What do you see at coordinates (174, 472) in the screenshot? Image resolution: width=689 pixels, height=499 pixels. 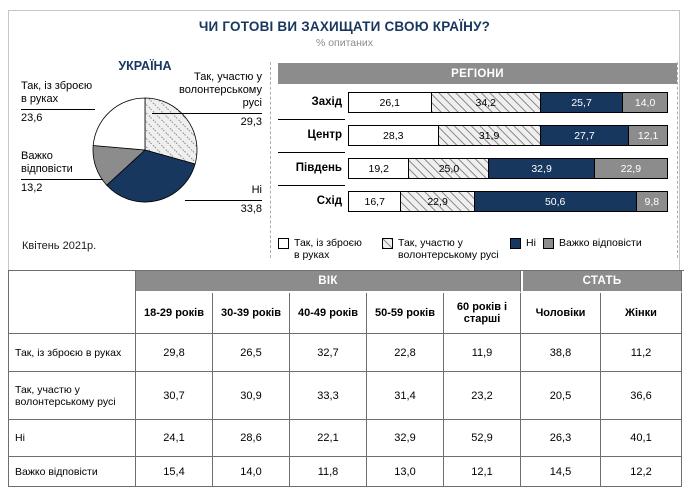 I see `table-value-cell: 15,4` at bounding box center [174, 472].